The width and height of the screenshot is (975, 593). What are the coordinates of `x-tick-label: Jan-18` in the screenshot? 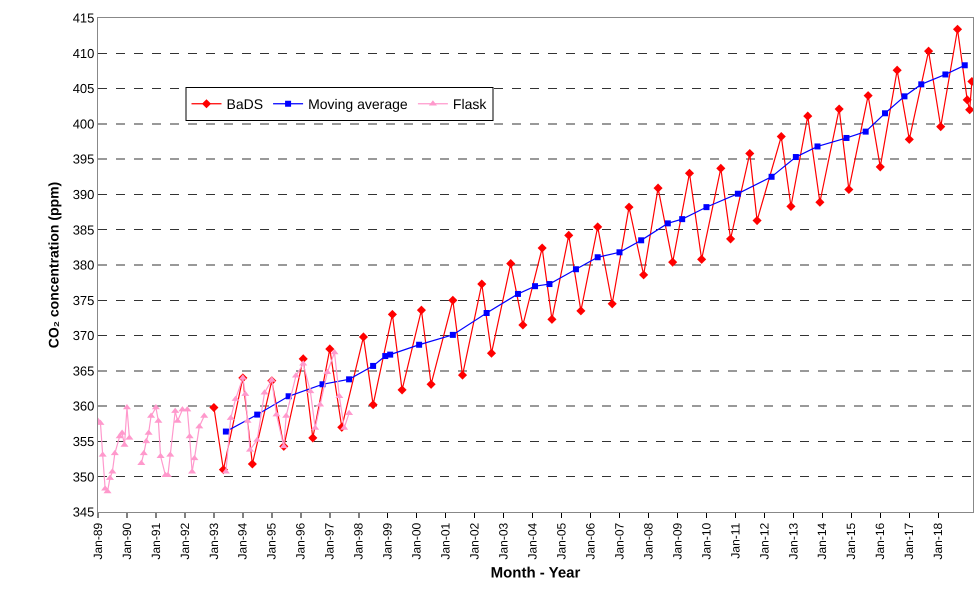 It's located at (938, 541).